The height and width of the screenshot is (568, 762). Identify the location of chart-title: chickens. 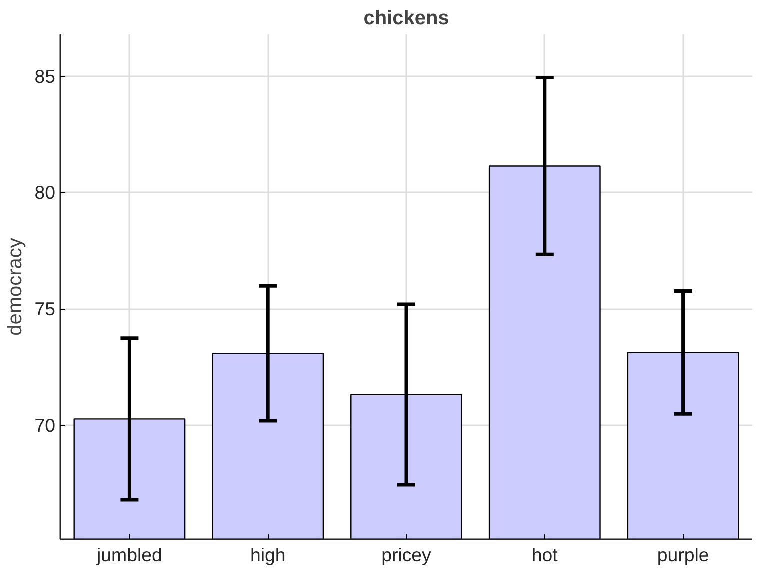
(407, 19).